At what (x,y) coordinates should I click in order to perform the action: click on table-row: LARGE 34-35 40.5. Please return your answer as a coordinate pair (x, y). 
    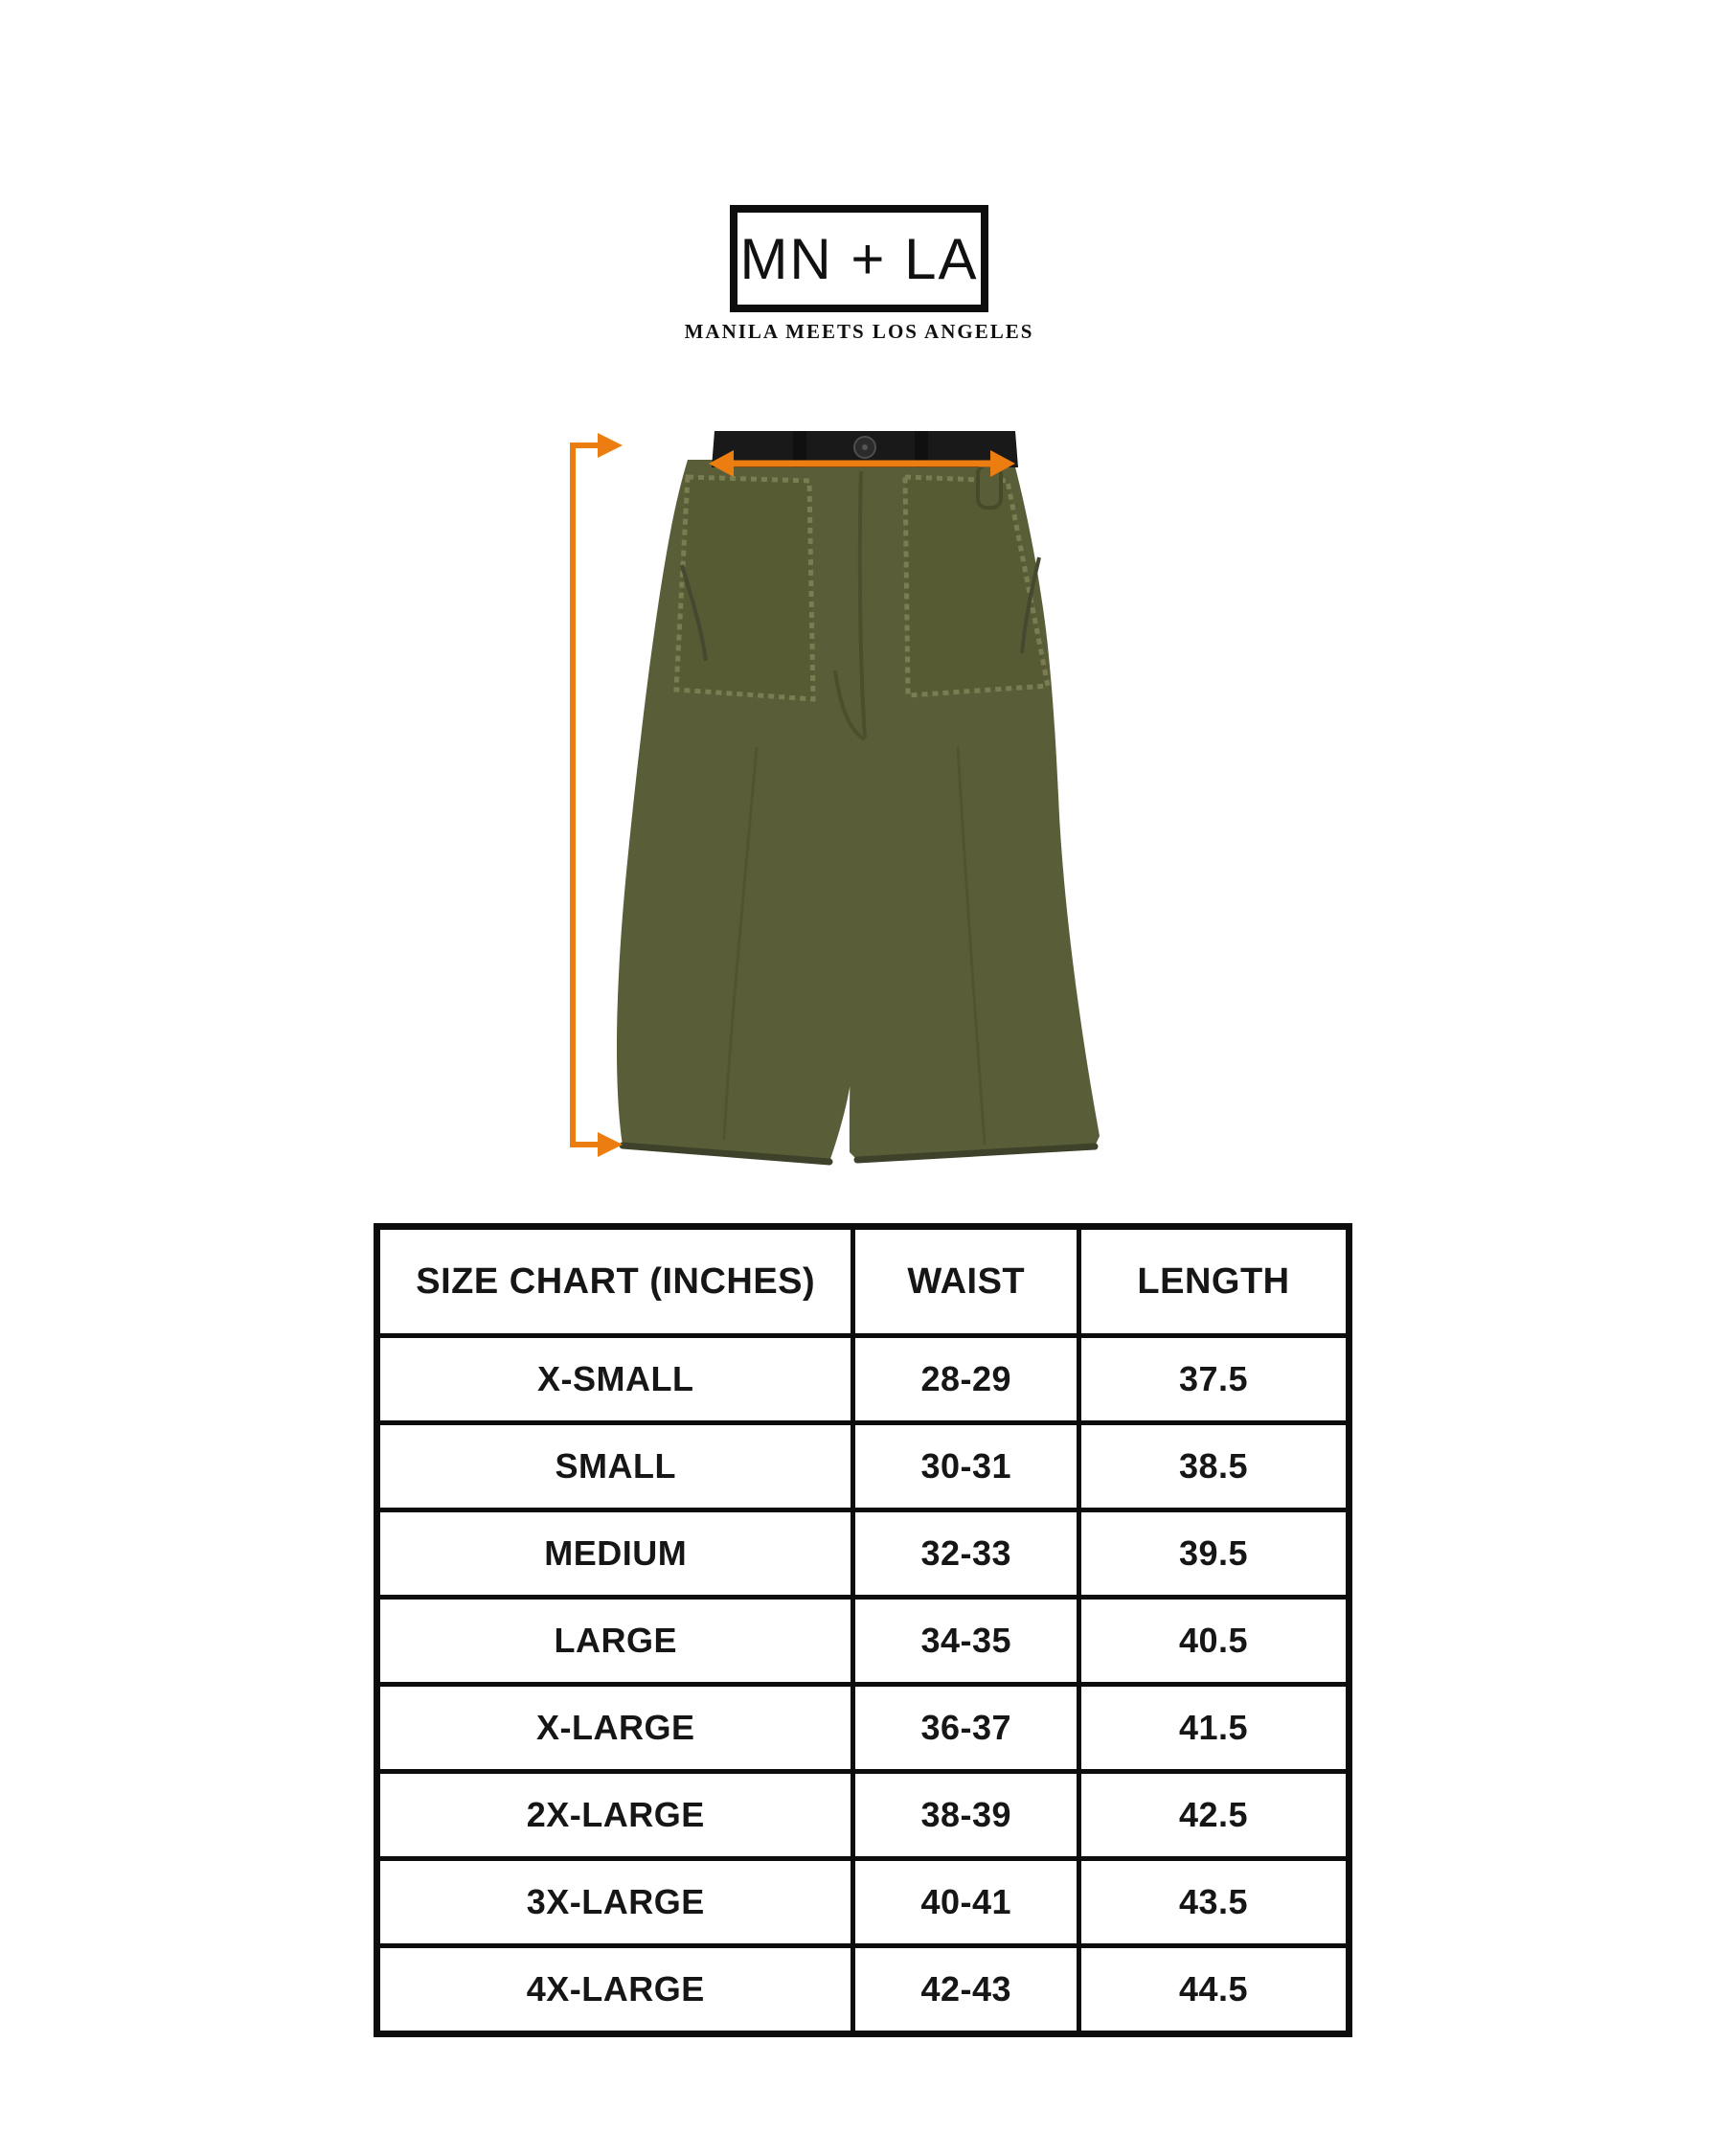
    Looking at the image, I should click on (862, 1641).